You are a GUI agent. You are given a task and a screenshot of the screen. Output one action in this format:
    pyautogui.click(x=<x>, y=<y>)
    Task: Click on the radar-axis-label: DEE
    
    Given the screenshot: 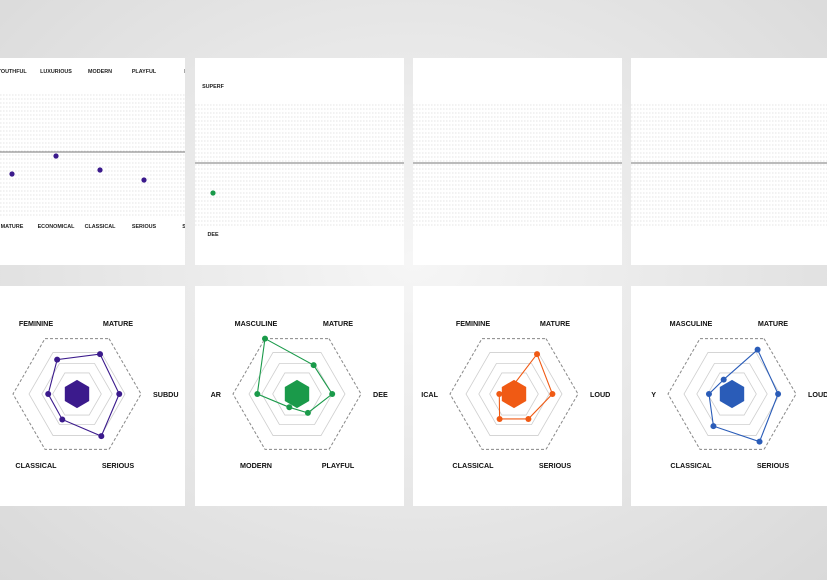 What is the action you would take?
    pyautogui.click(x=380, y=394)
    